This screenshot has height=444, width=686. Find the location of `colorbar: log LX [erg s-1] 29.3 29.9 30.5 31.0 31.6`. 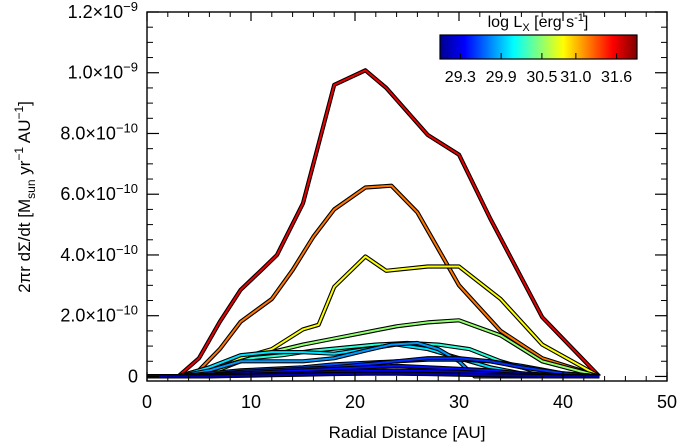

colorbar: log LX [erg s-1] 29.3 29.9 30.5 31.0 31.6 is located at coordinates (538, 49).